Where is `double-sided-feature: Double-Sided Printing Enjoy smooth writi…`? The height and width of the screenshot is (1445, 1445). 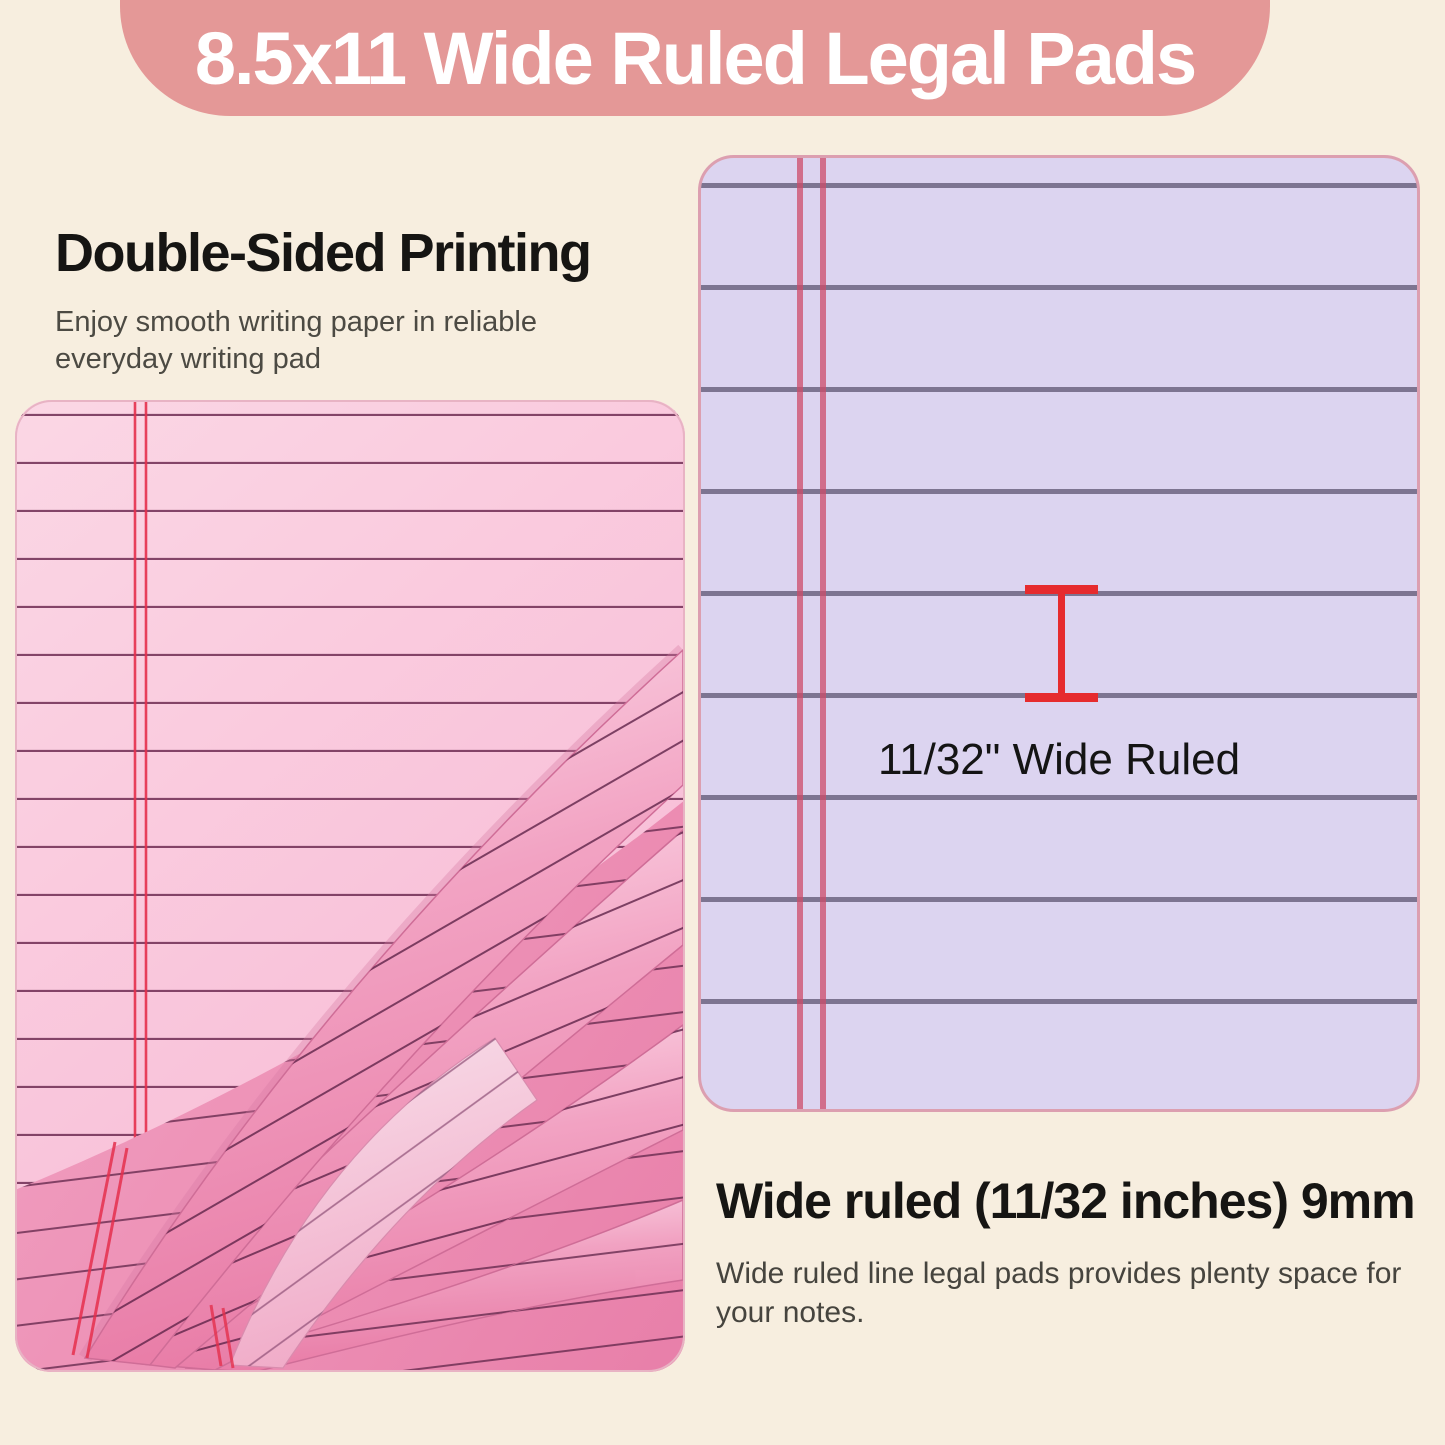 double-sided-feature: Double-Sided Printing Enjoy smooth writi… is located at coordinates (342, 300).